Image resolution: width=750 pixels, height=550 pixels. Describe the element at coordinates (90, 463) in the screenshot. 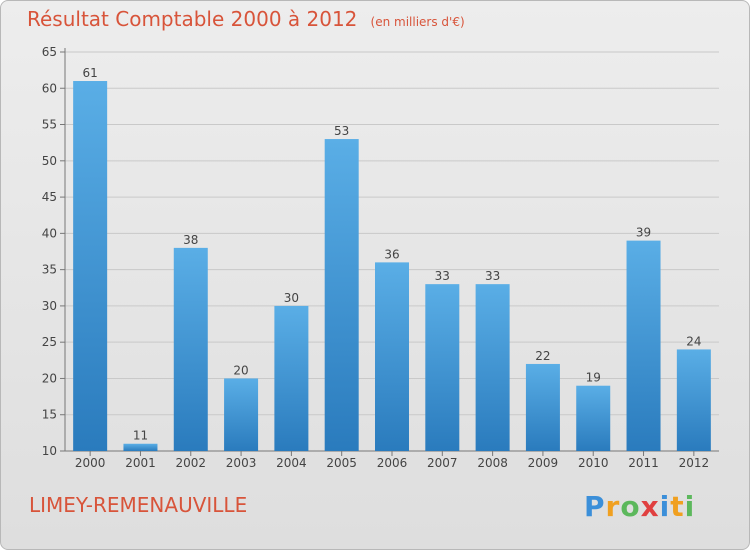

I see `x-tick-label: 2000` at that location.